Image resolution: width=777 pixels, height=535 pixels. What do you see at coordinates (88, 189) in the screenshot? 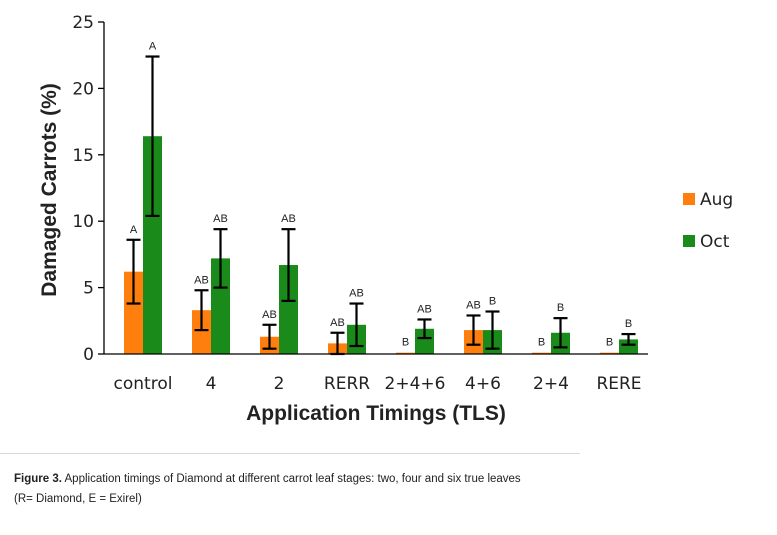
I see `y-axis: 0 5 10 15 20 25` at bounding box center [88, 189].